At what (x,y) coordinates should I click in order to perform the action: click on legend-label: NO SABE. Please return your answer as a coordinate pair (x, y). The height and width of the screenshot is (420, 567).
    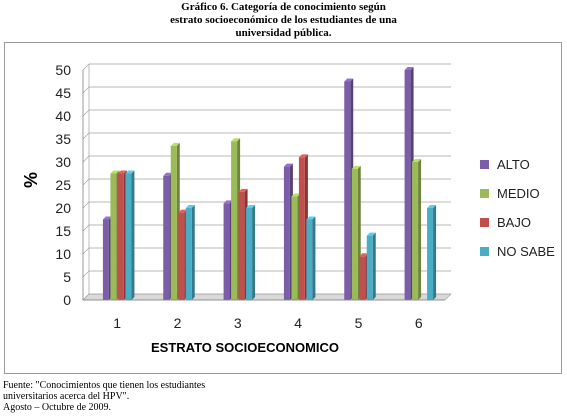
    Looking at the image, I should click on (526, 251).